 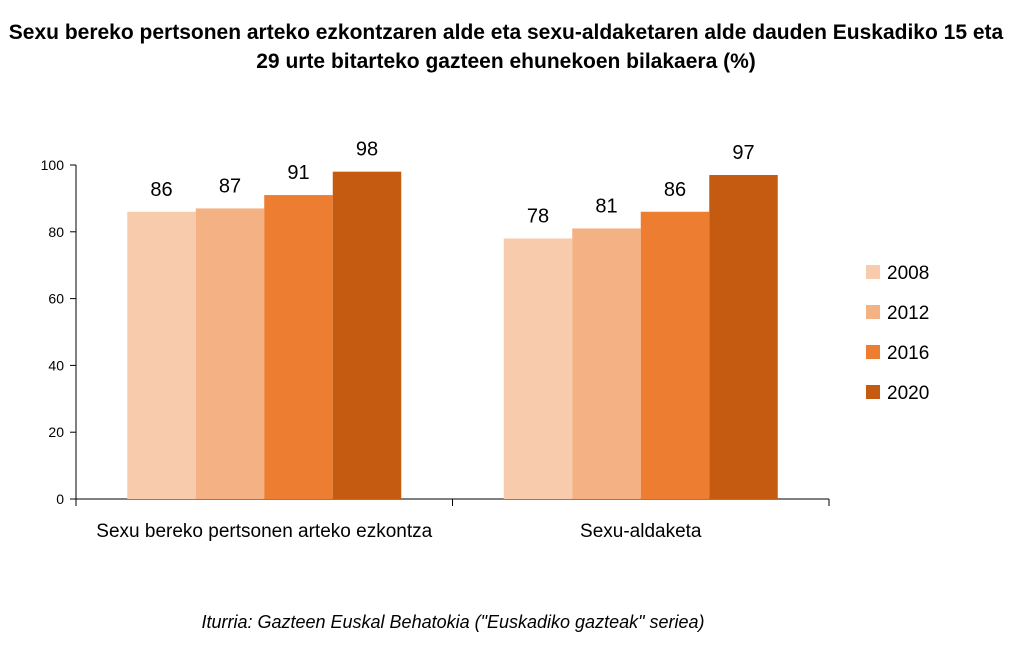 I want to click on legend-label: 2012, so click(x=908, y=313).